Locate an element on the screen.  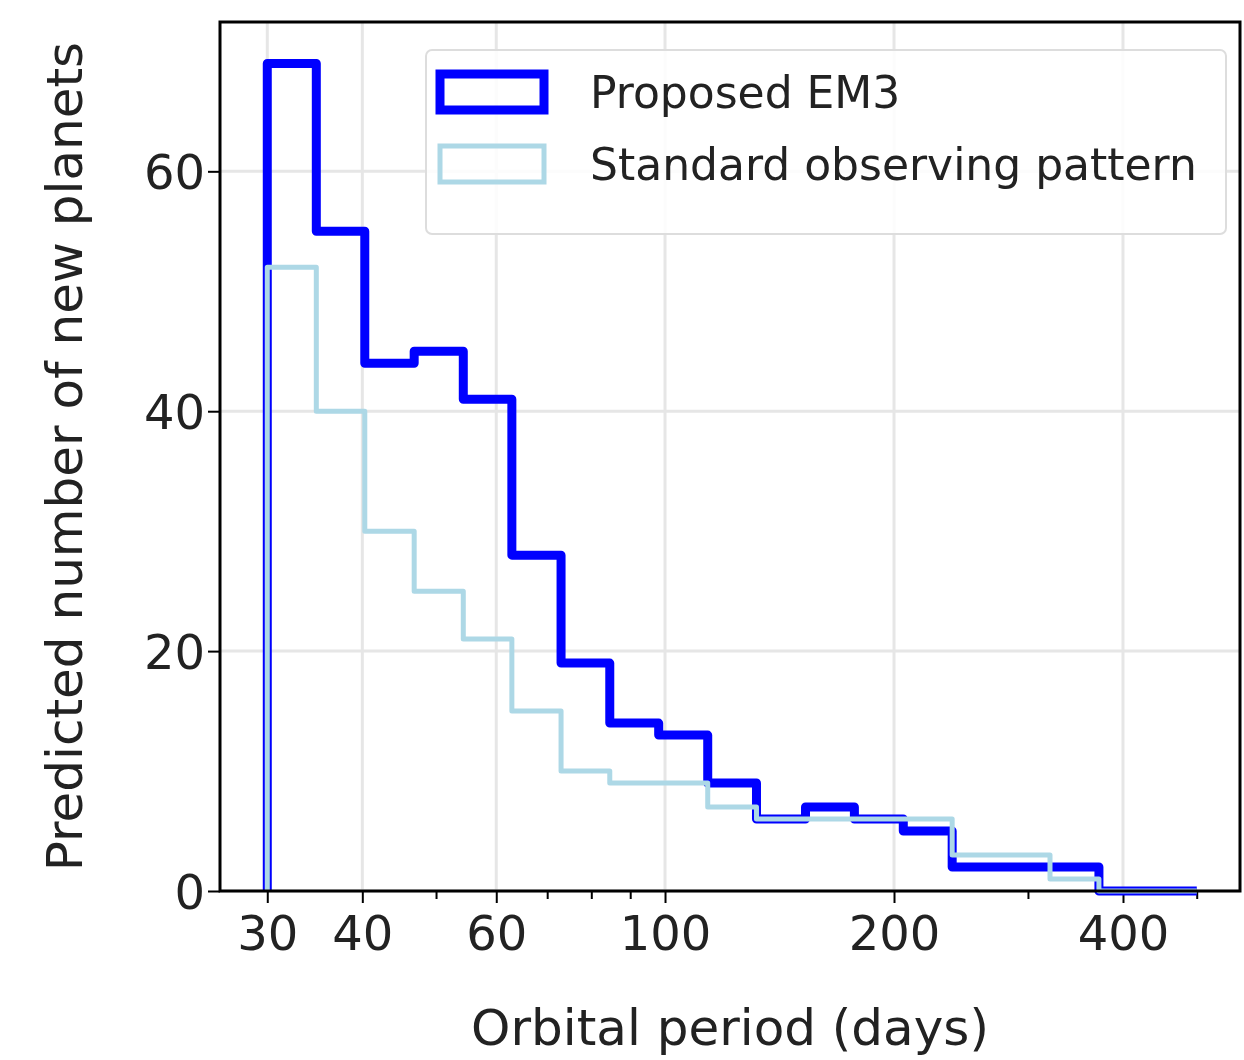
x-tick-label: 100 is located at coordinates (665, 933).